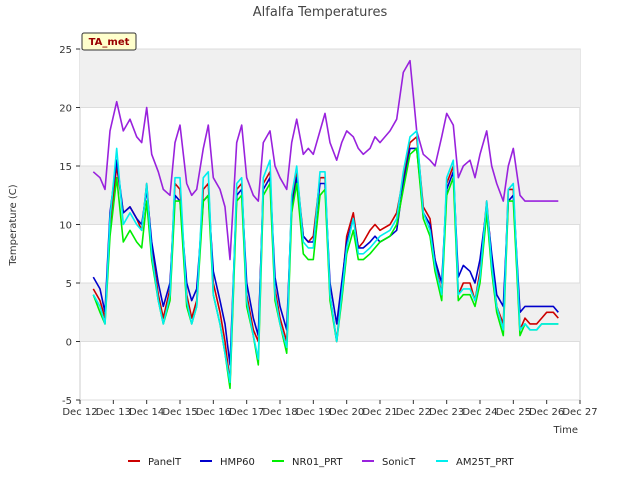  Describe the element at coordinates (113, 412) in the screenshot. I see `x-tick-label-1: Dec 13` at that location.